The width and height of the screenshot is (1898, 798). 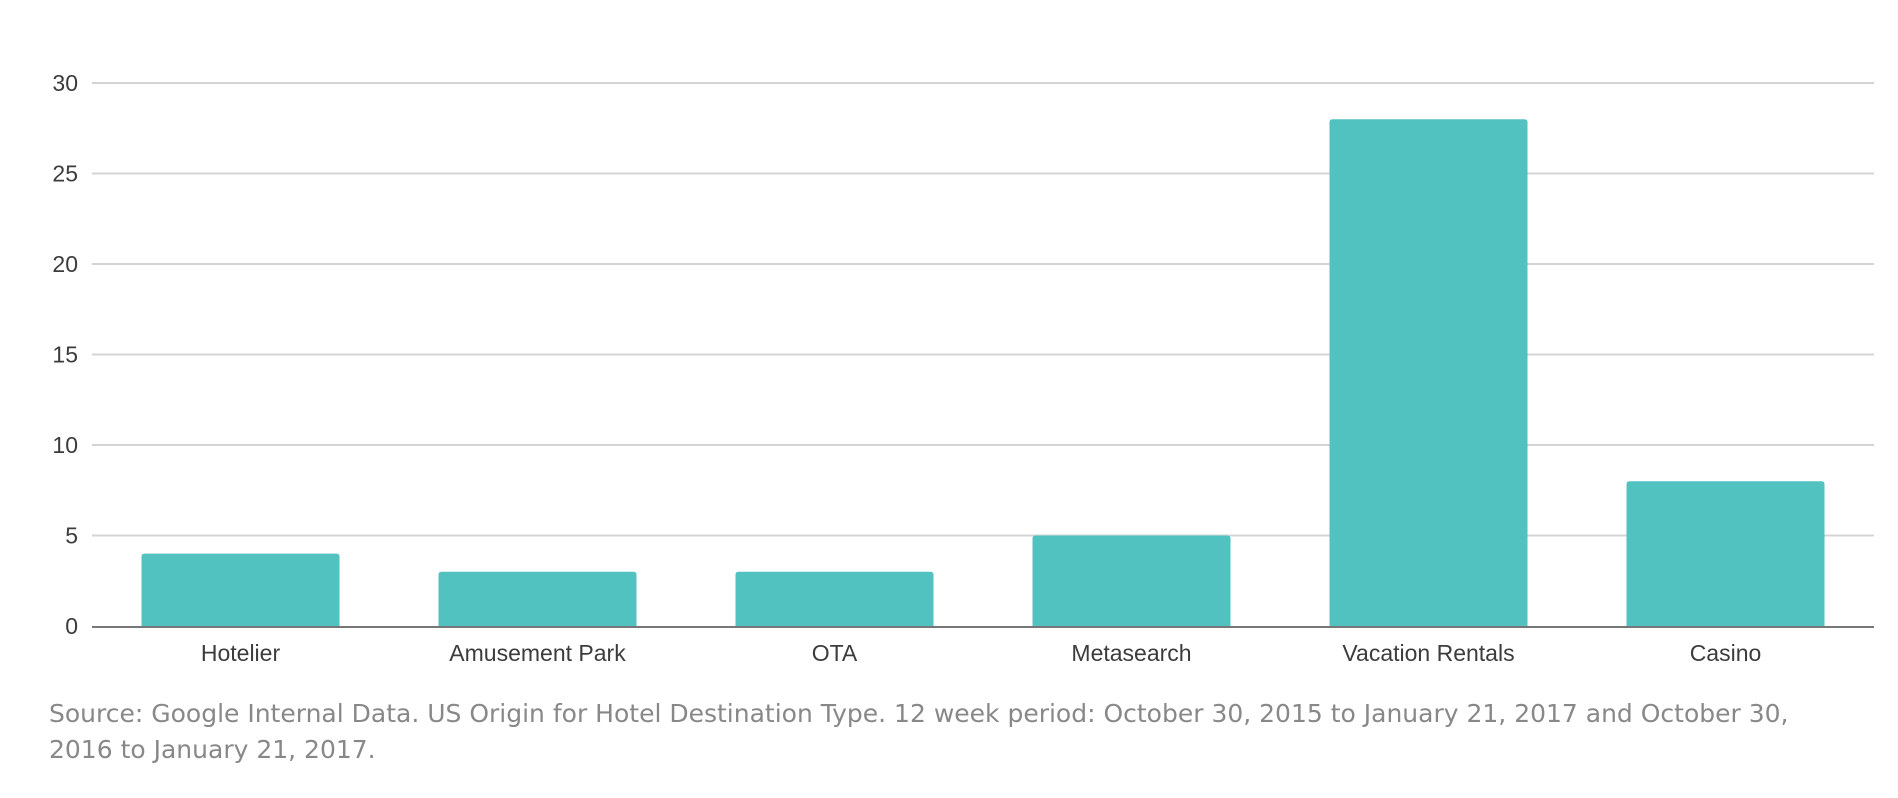 I want to click on y-tick-label: 25, so click(x=65, y=174).